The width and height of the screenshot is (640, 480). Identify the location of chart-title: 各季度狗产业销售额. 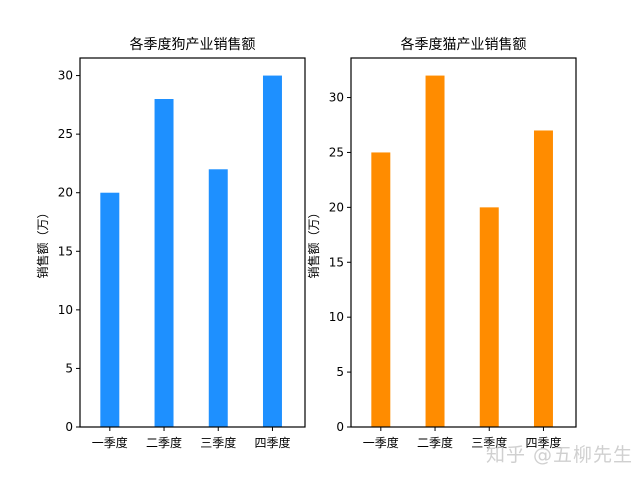
(193, 45).